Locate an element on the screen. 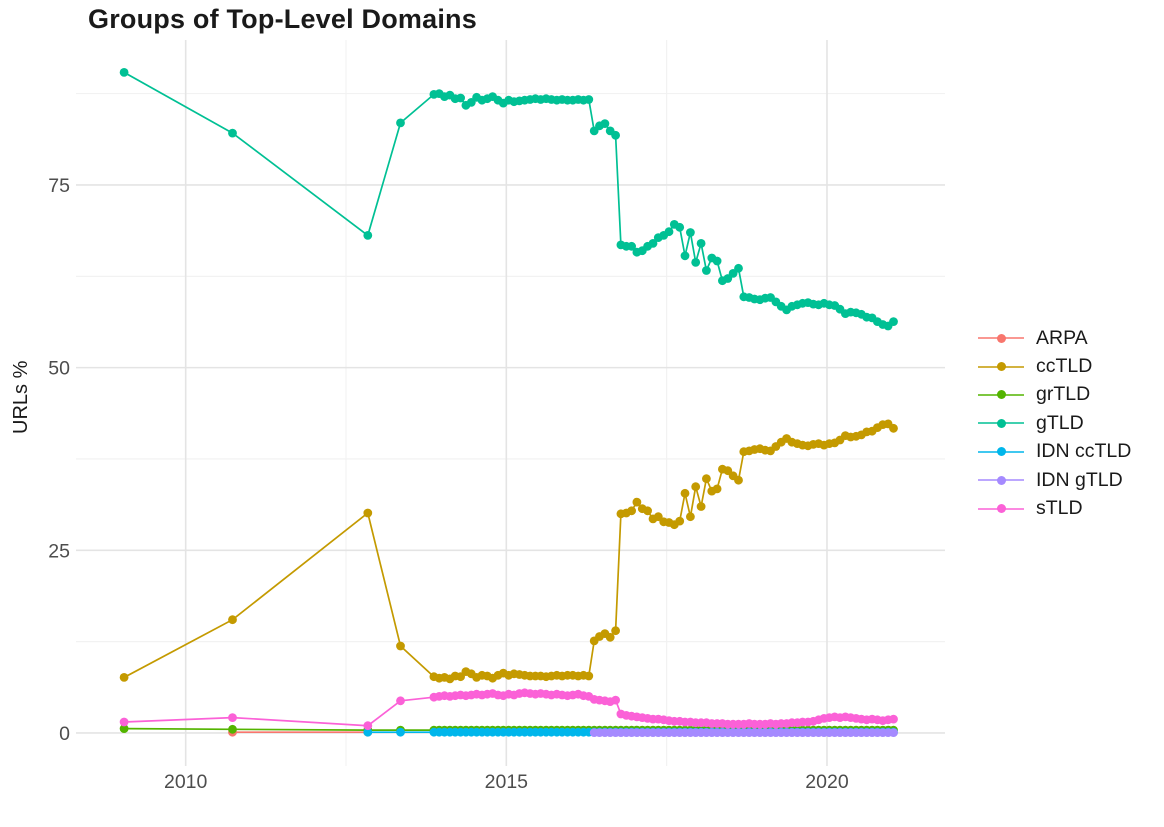 The height and width of the screenshot is (827, 1164). legend-key-idn-cctld is located at coordinates (1001, 452).